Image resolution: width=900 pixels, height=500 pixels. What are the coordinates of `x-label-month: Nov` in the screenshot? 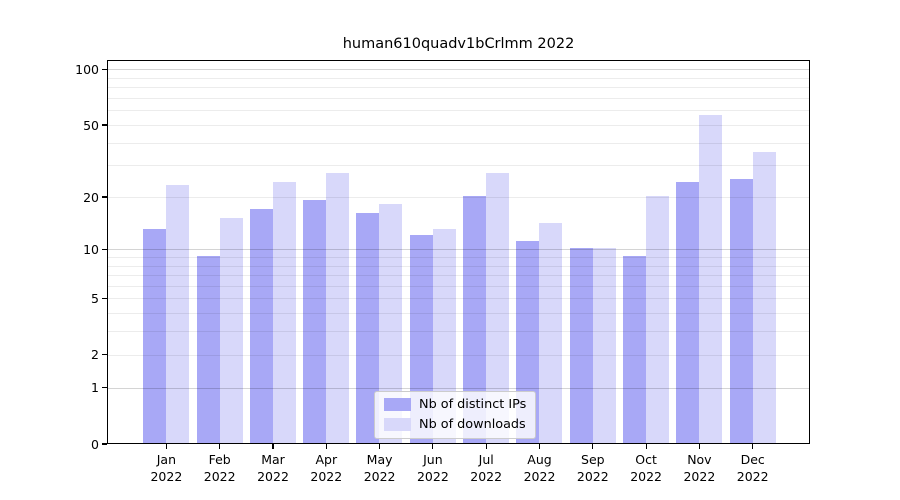 It's located at (699, 459).